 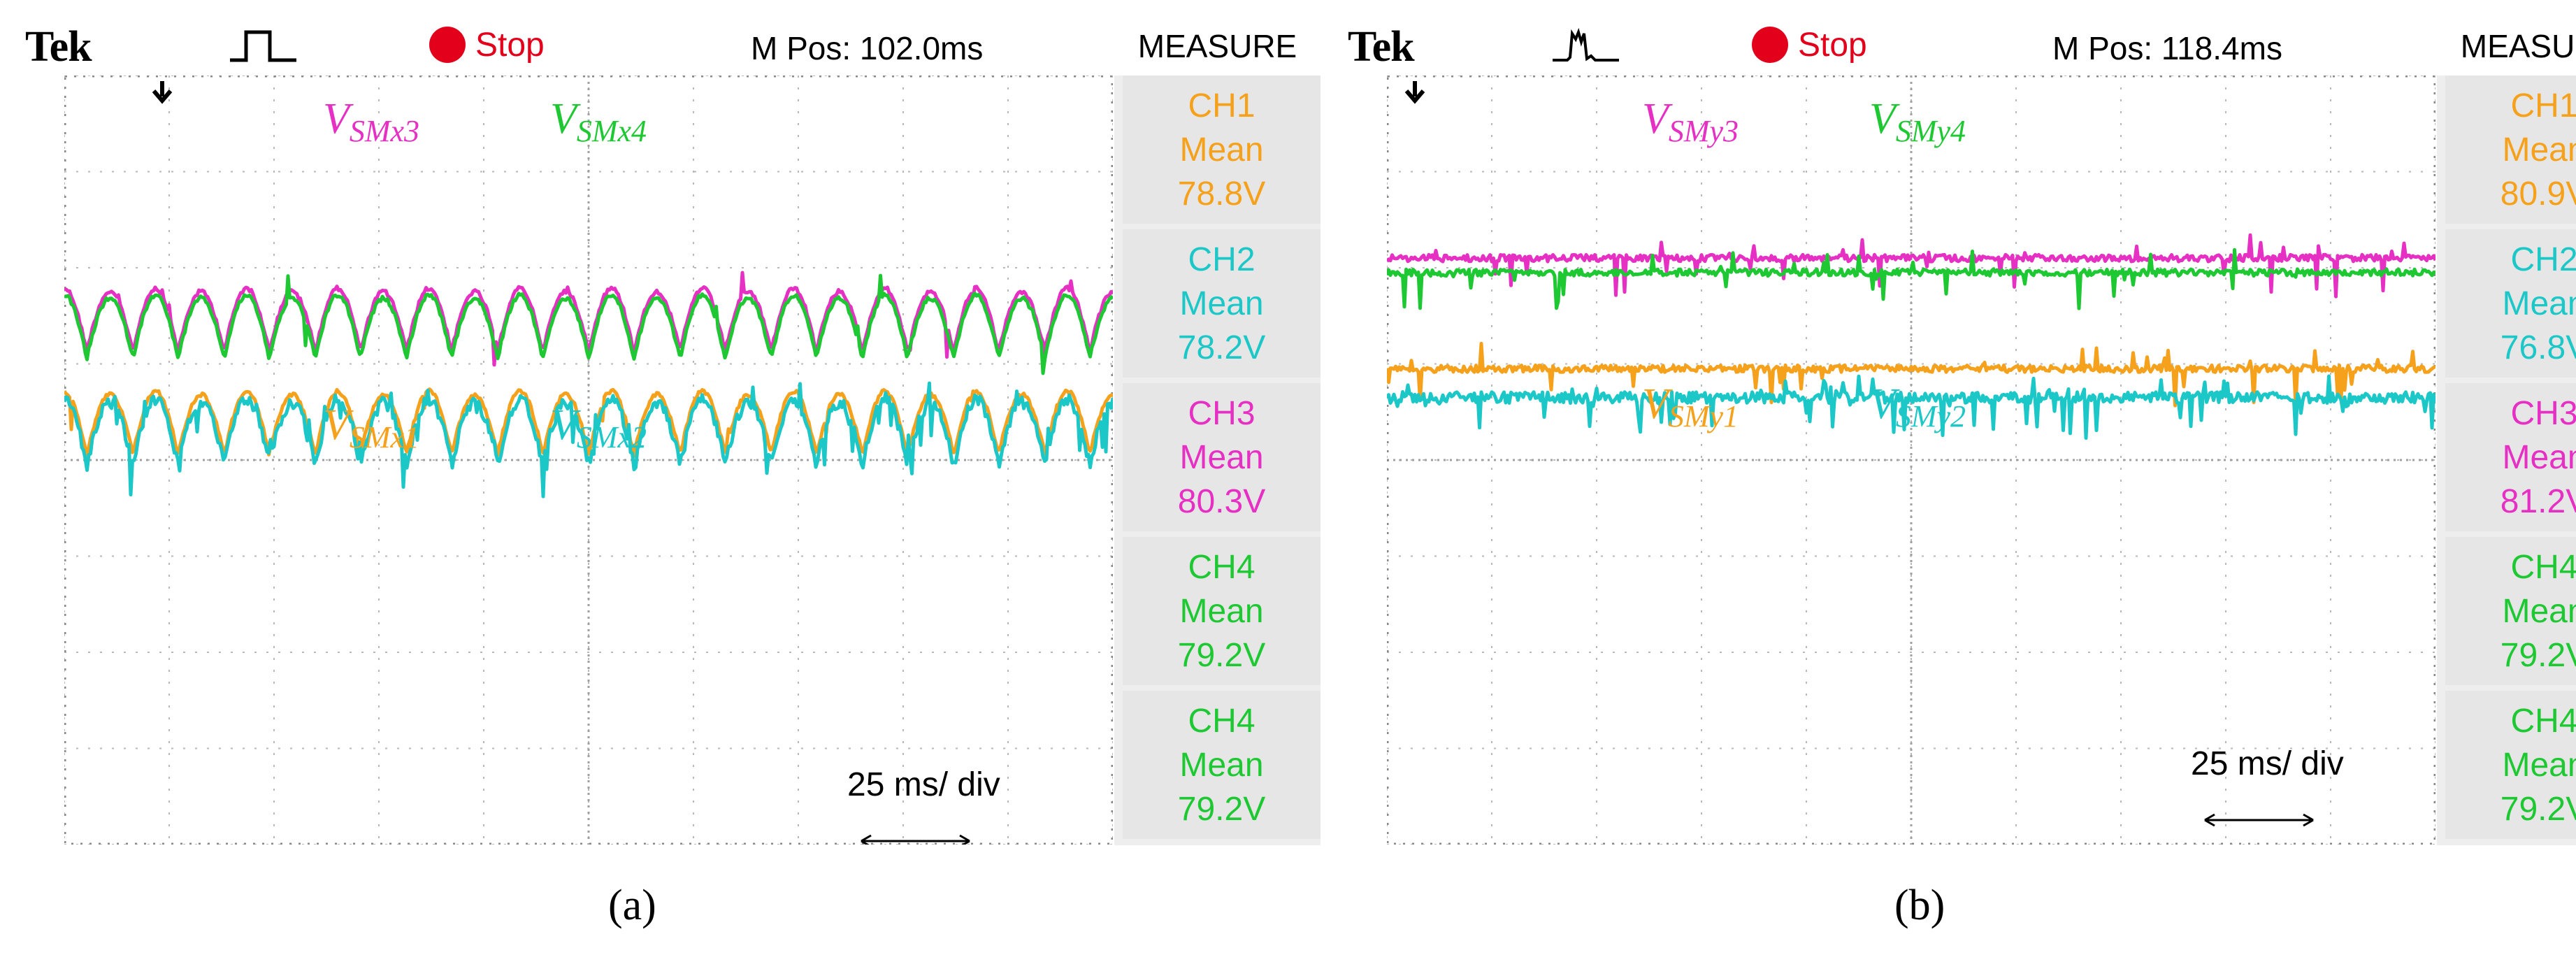 What do you see at coordinates (1221, 194) in the screenshot?
I see `measurement-value: 78.8V` at bounding box center [1221, 194].